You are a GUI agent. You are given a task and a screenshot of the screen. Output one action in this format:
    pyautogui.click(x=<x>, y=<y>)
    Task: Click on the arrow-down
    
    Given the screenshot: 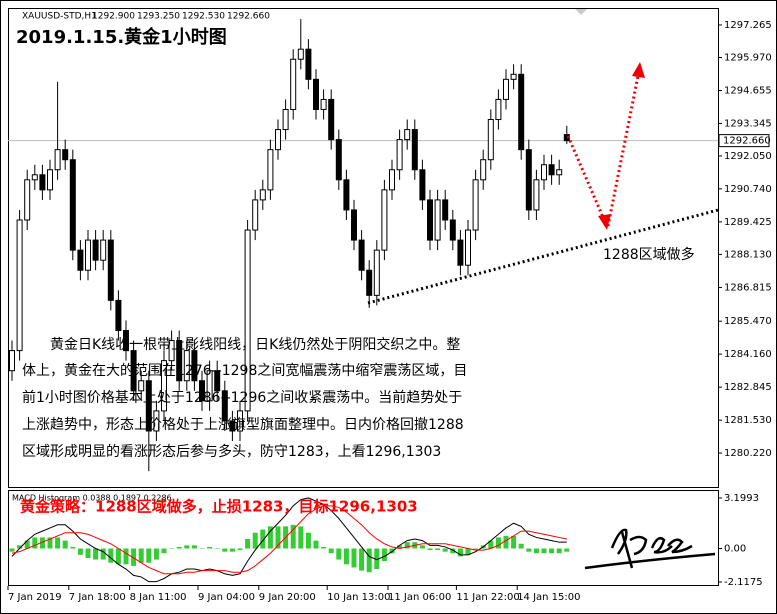 What is the action you would take?
    pyautogui.click(x=586, y=179)
    